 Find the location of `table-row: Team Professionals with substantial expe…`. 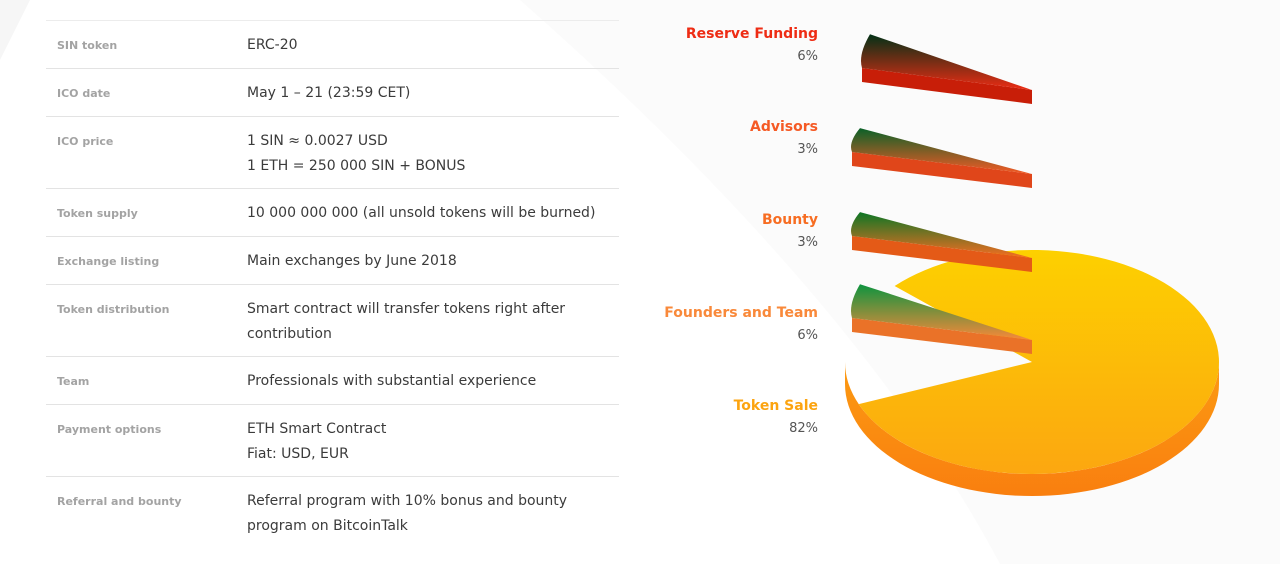

table-row: Team Professionals with substantial expe… is located at coordinates (332, 381).